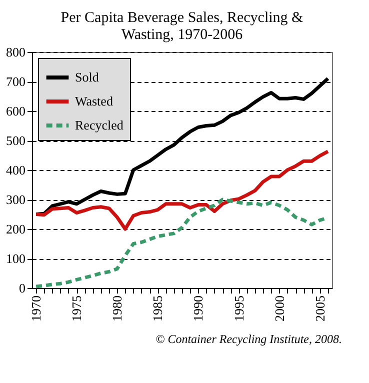 This screenshot has width=369, height=383. Describe the element at coordinates (16, 258) in the screenshot. I see `y-tick-label: 100` at that location.